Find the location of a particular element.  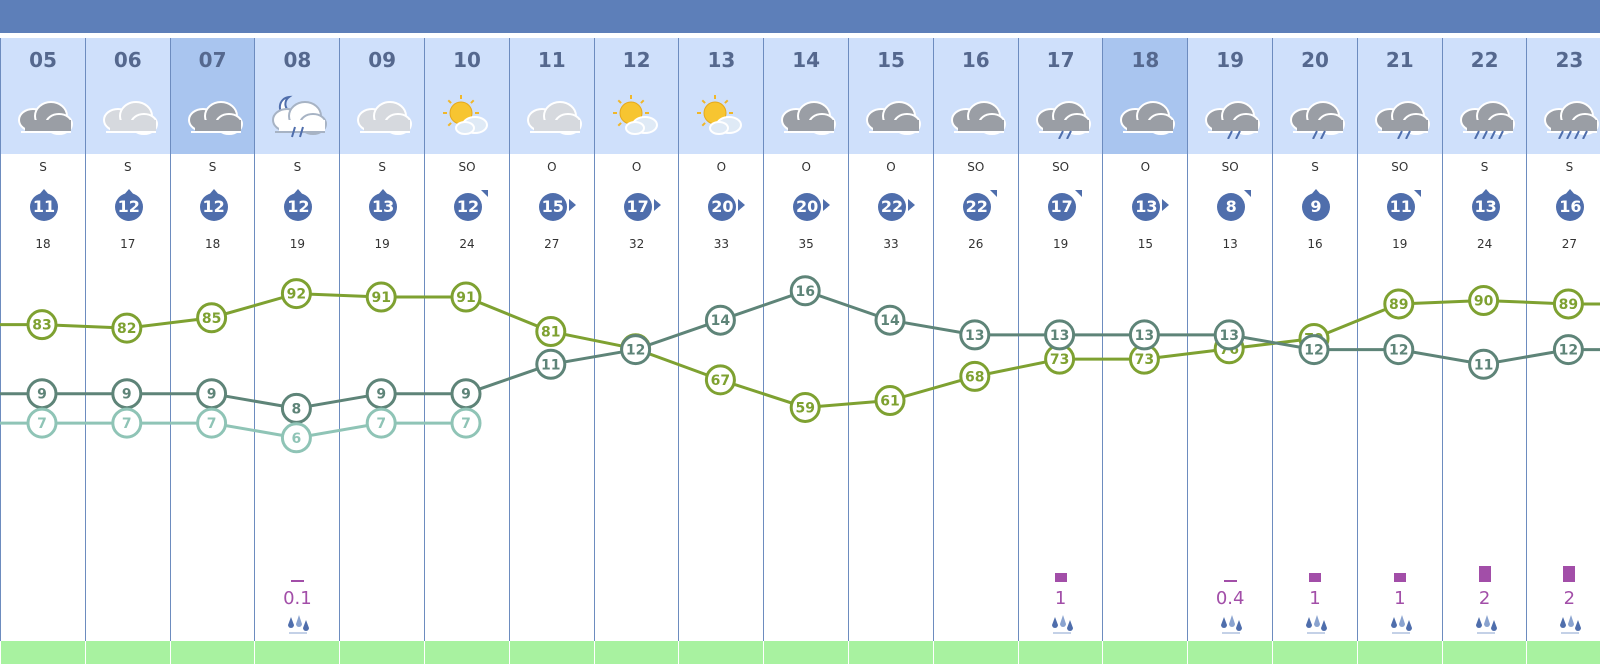

wind-speed-value: 9 is located at coordinates (1316, 206).